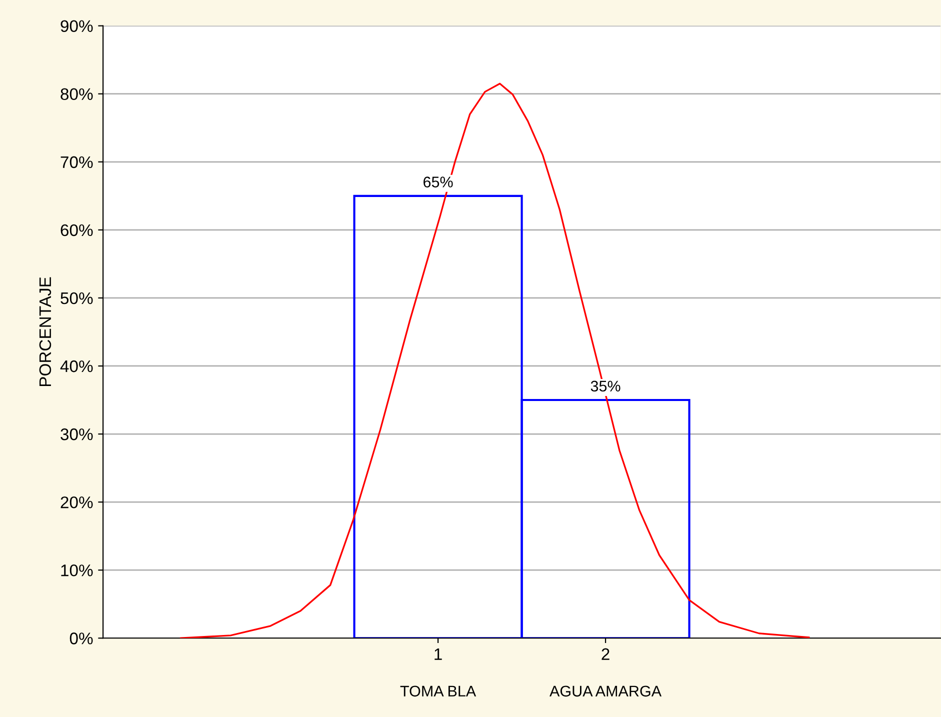  What do you see at coordinates (606, 691) in the screenshot?
I see `text: AGUA AMARGA` at bounding box center [606, 691].